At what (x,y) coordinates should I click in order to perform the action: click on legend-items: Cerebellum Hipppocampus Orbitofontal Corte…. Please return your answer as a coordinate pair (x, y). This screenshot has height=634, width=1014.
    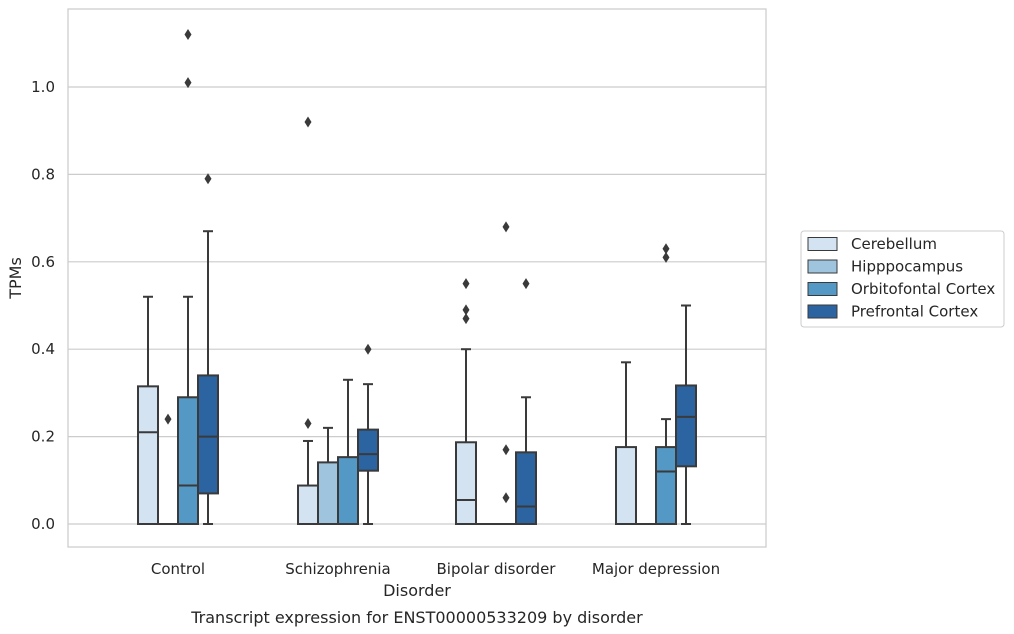
    Looking at the image, I should click on (901, 278).